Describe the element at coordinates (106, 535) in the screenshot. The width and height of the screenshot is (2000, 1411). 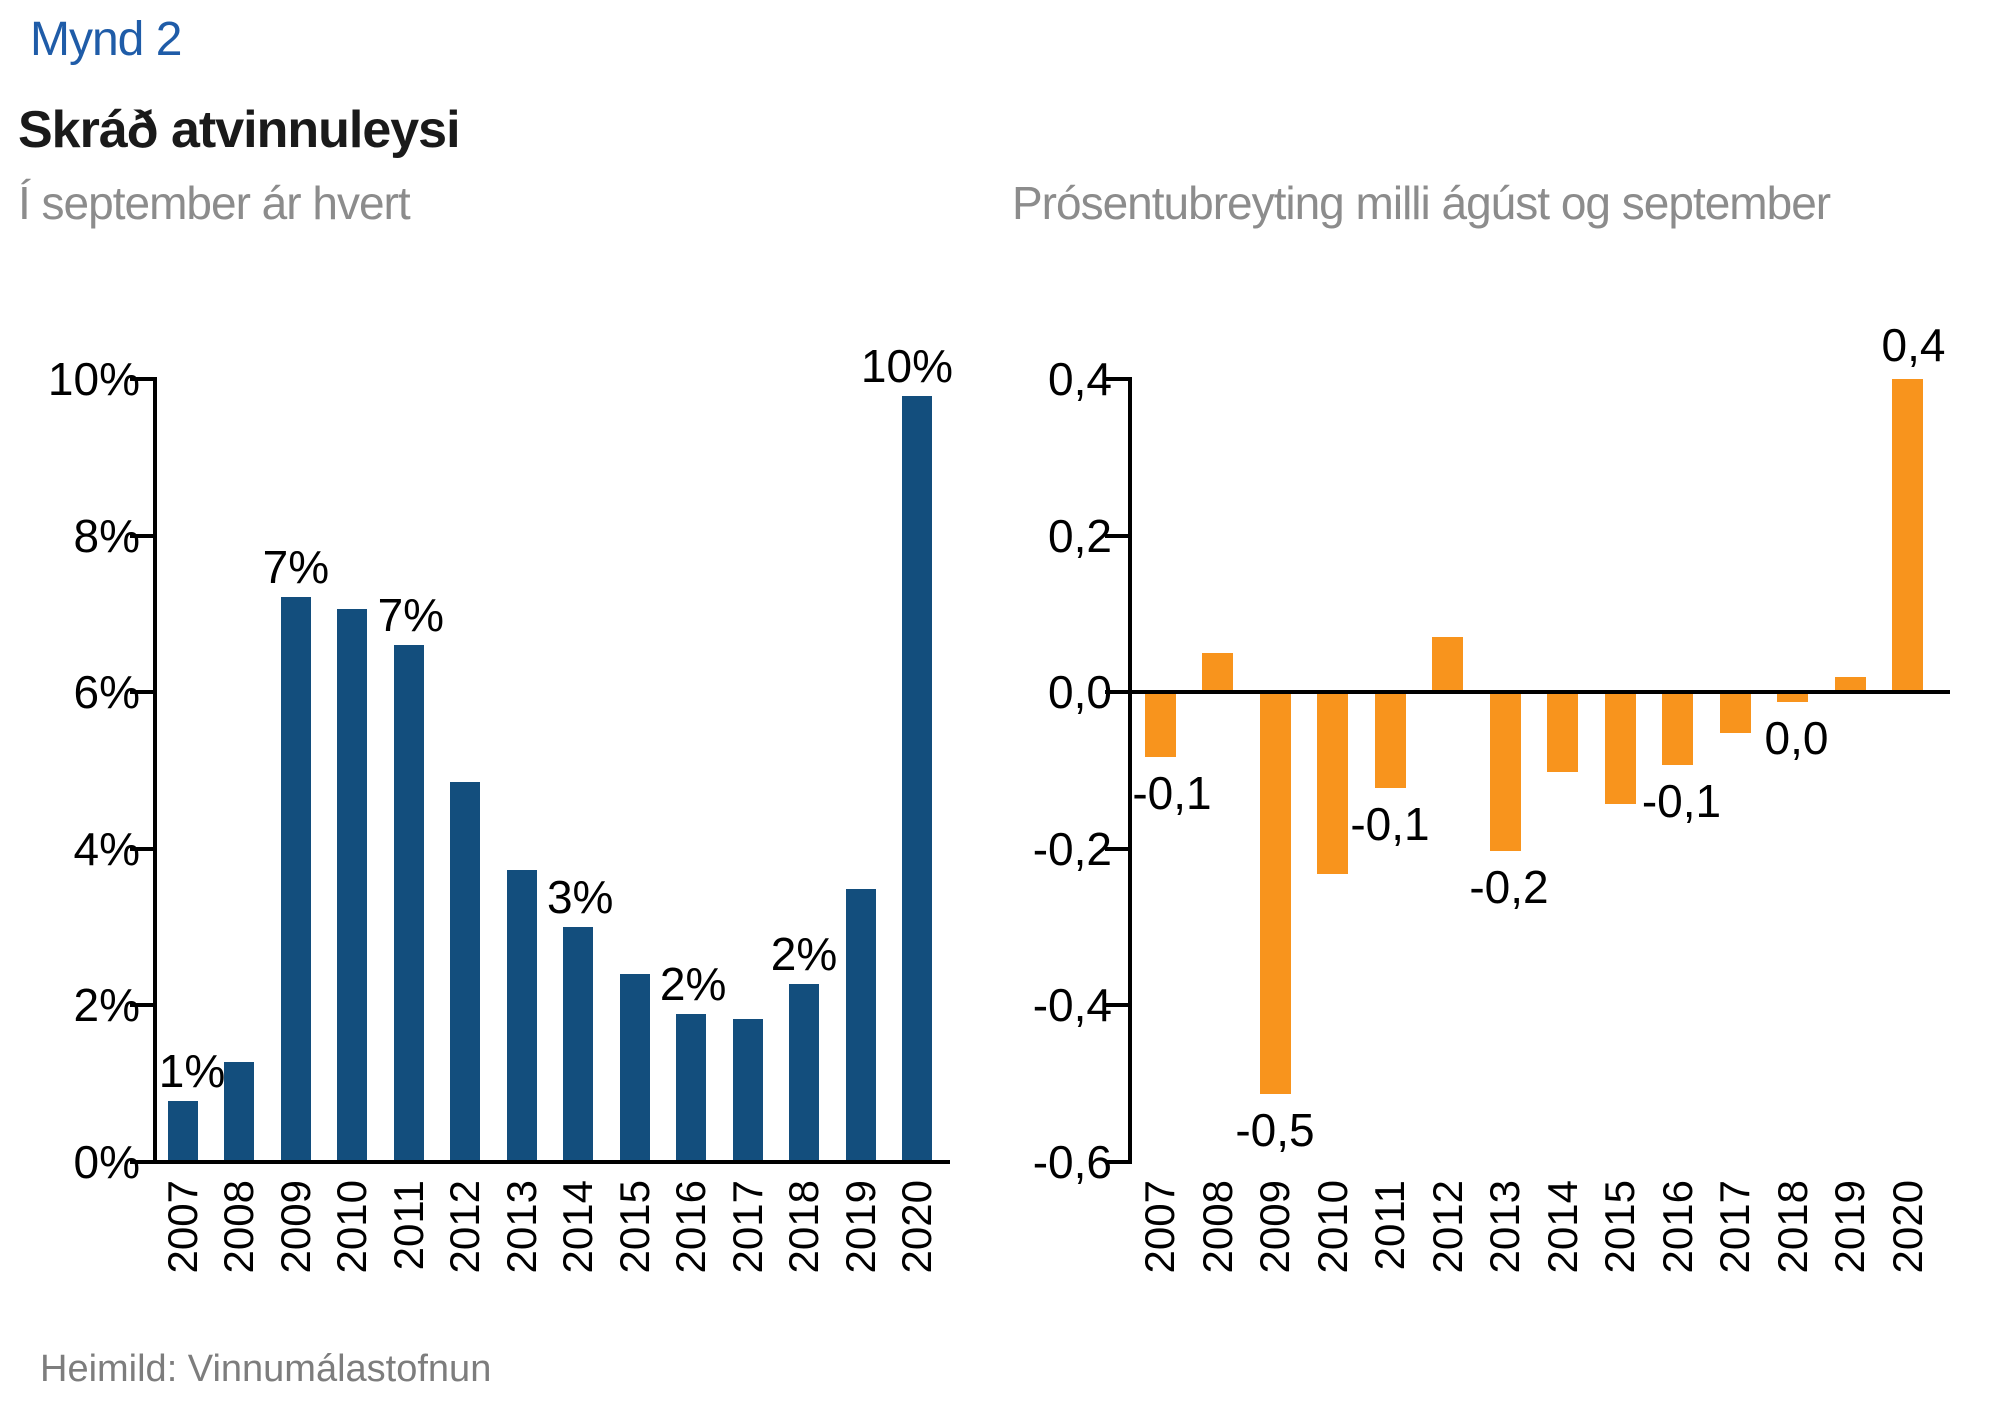
I see `left-y-tick-label-8%: 8%` at that location.